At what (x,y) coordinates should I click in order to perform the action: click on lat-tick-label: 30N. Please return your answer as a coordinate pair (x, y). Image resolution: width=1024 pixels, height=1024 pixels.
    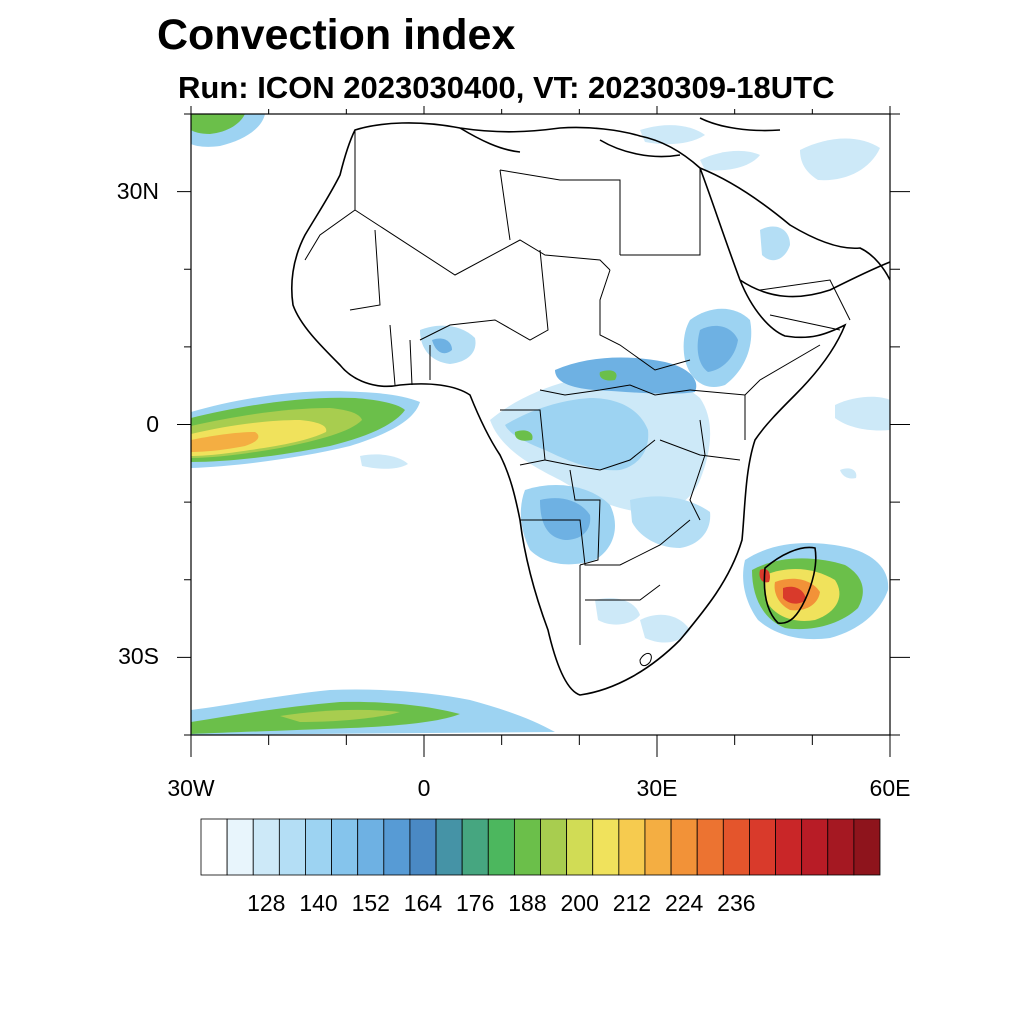
    Looking at the image, I should click on (137, 190).